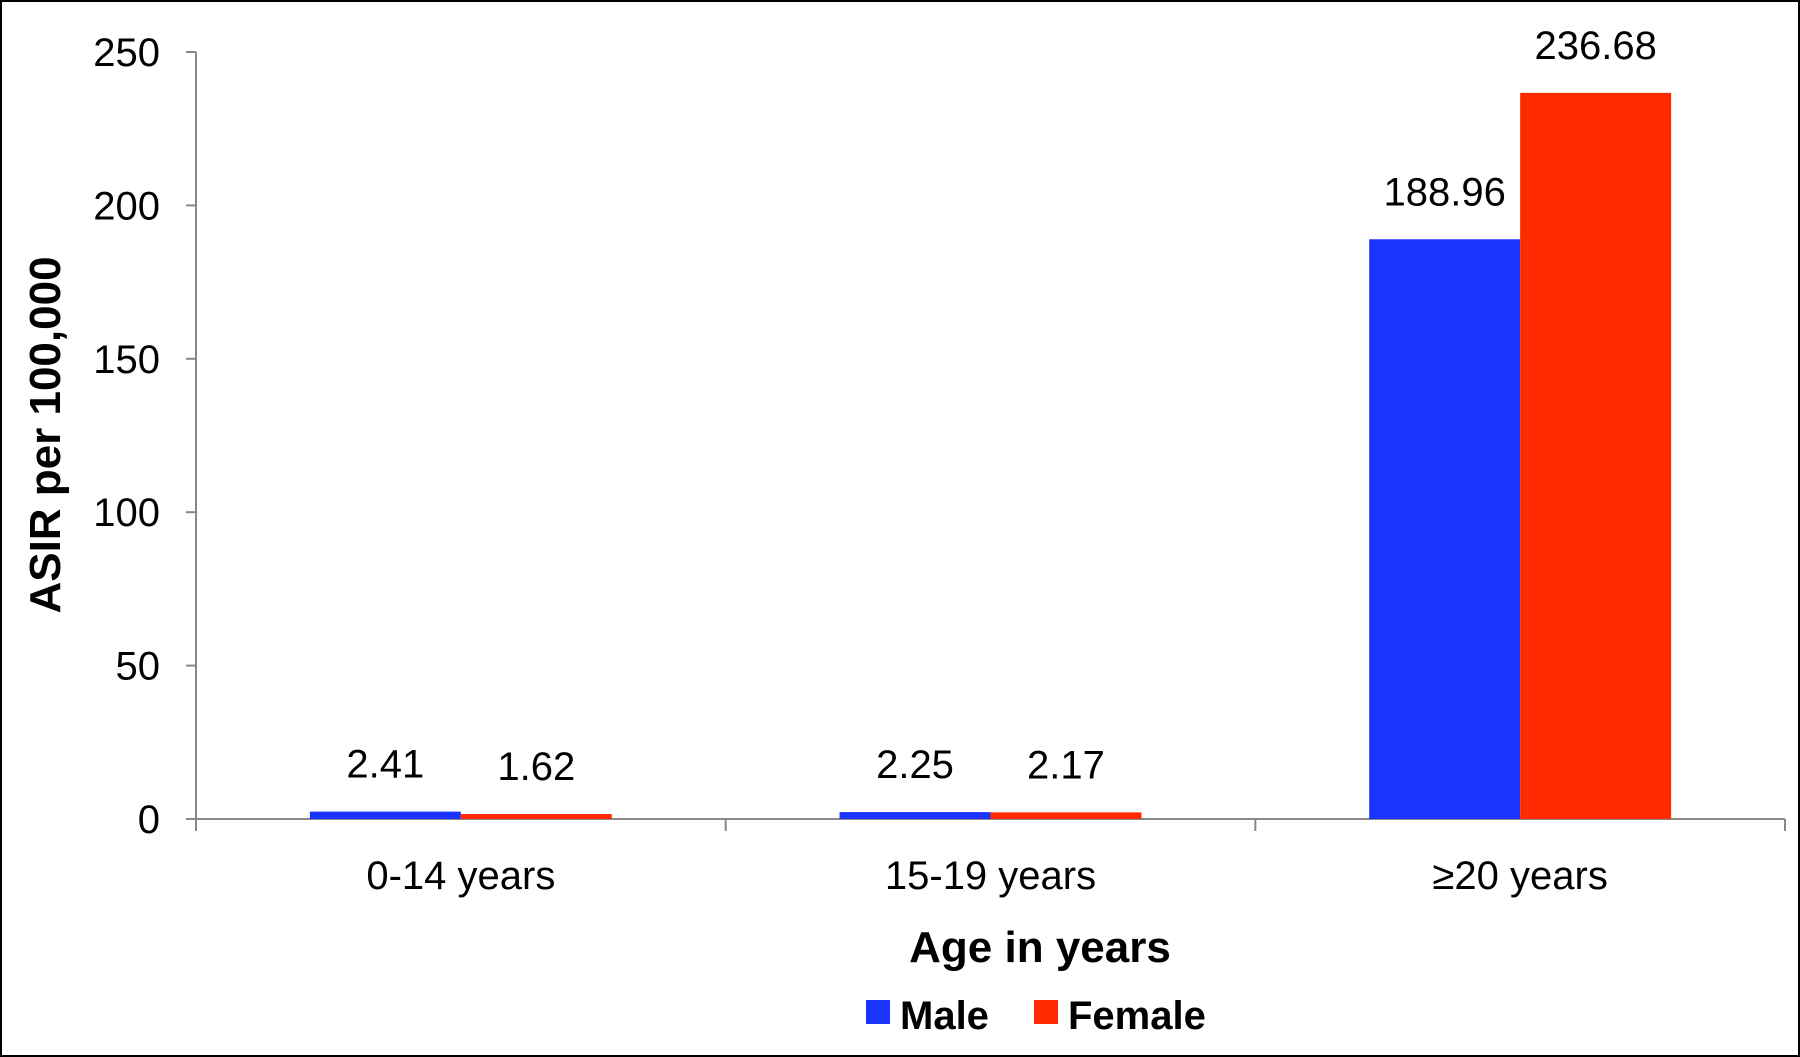 The image size is (1800, 1057). I want to click on y-axis: 0 50 100 150 200 250, so click(145, 436).